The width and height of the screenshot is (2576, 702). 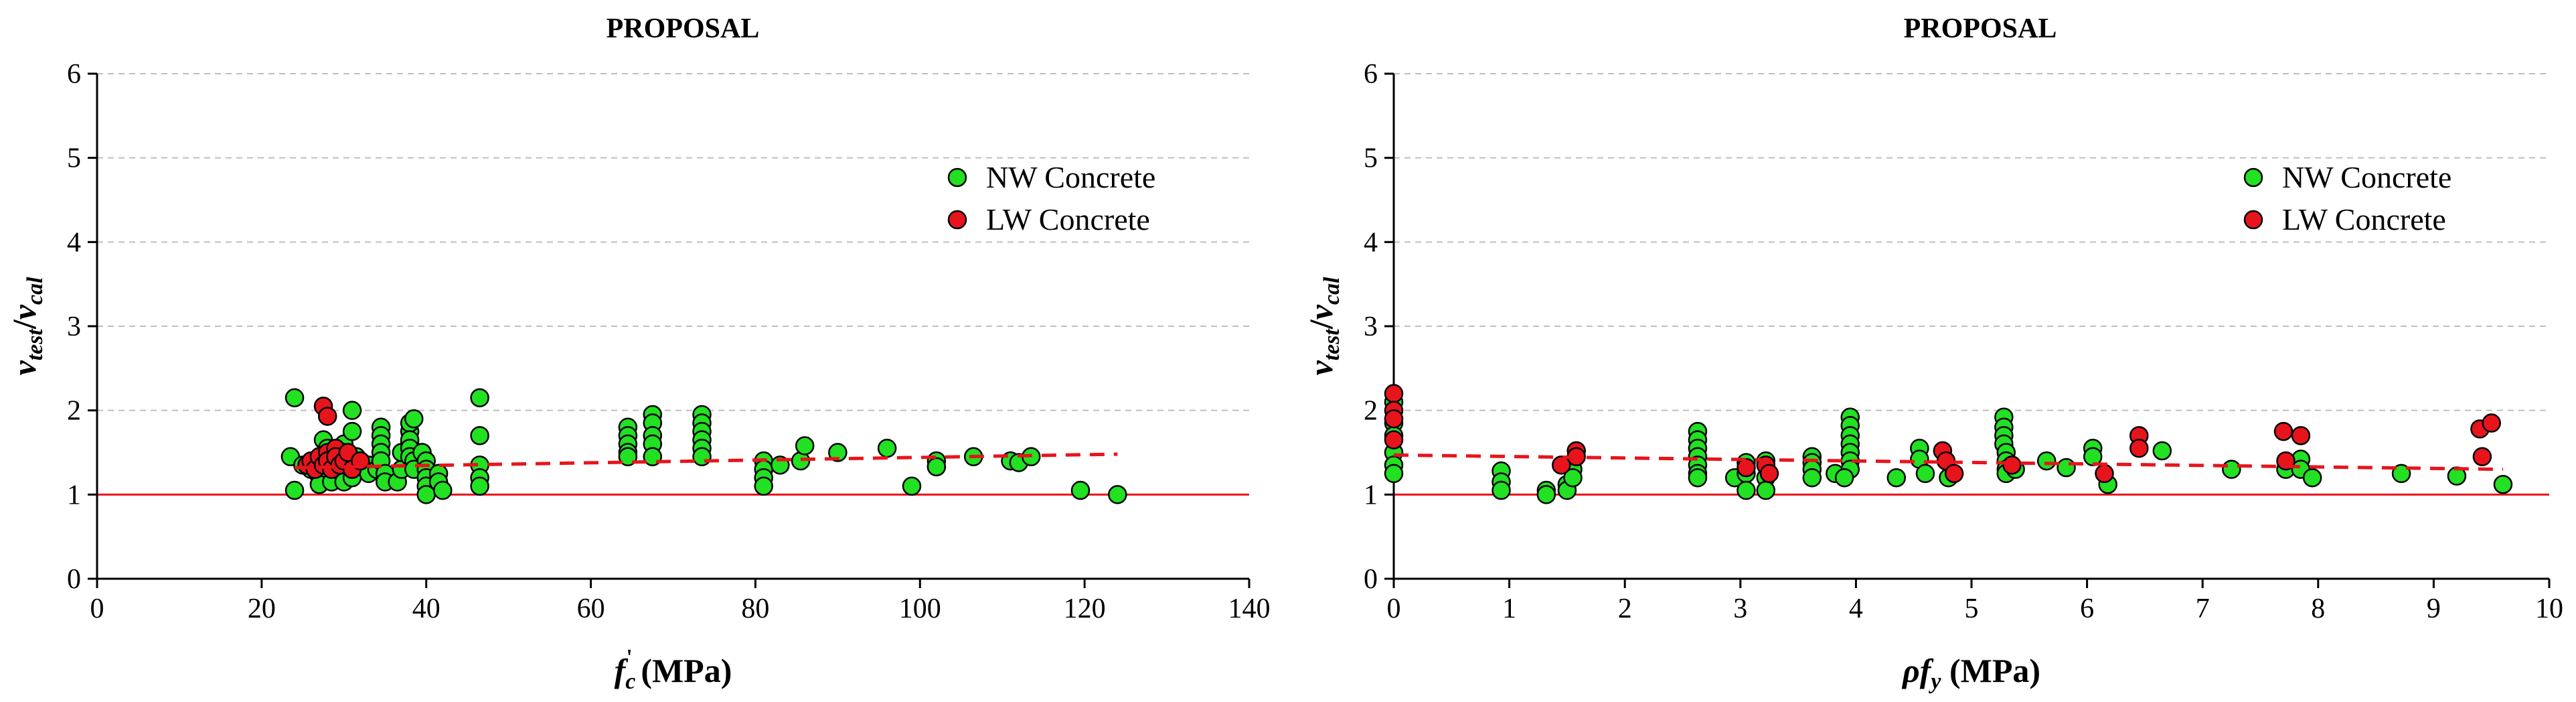 What do you see at coordinates (1321, 368) in the screenshot?
I see `y-axis-label-v1: v` at bounding box center [1321, 368].